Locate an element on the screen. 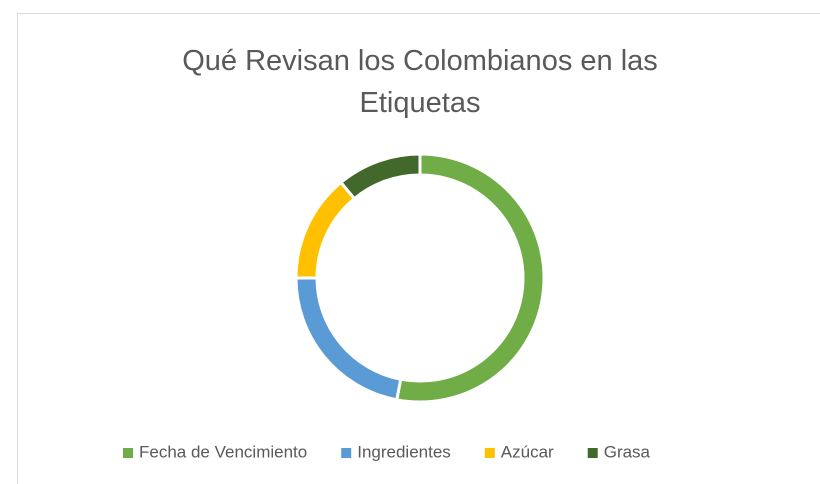 The width and height of the screenshot is (820, 484). legend-label: Fecha de Vencimiento is located at coordinates (223, 451).